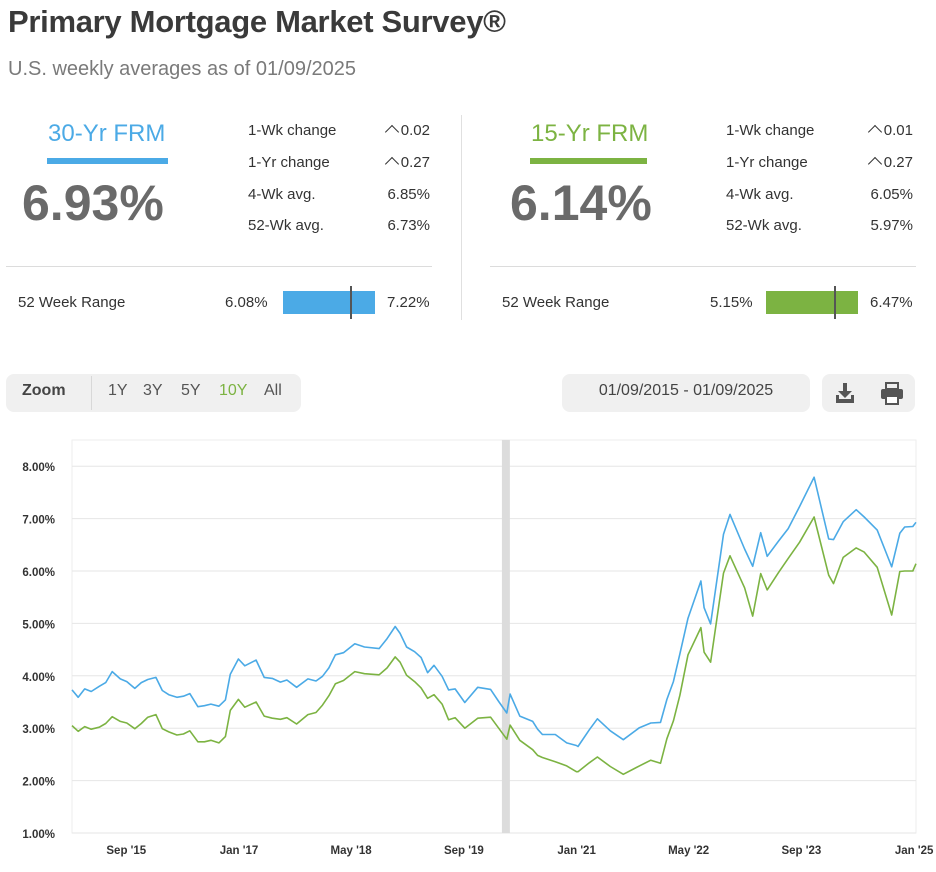  What do you see at coordinates (282, 194) in the screenshot?
I see `frm30-stat-label: 4-Wk avg.` at bounding box center [282, 194].